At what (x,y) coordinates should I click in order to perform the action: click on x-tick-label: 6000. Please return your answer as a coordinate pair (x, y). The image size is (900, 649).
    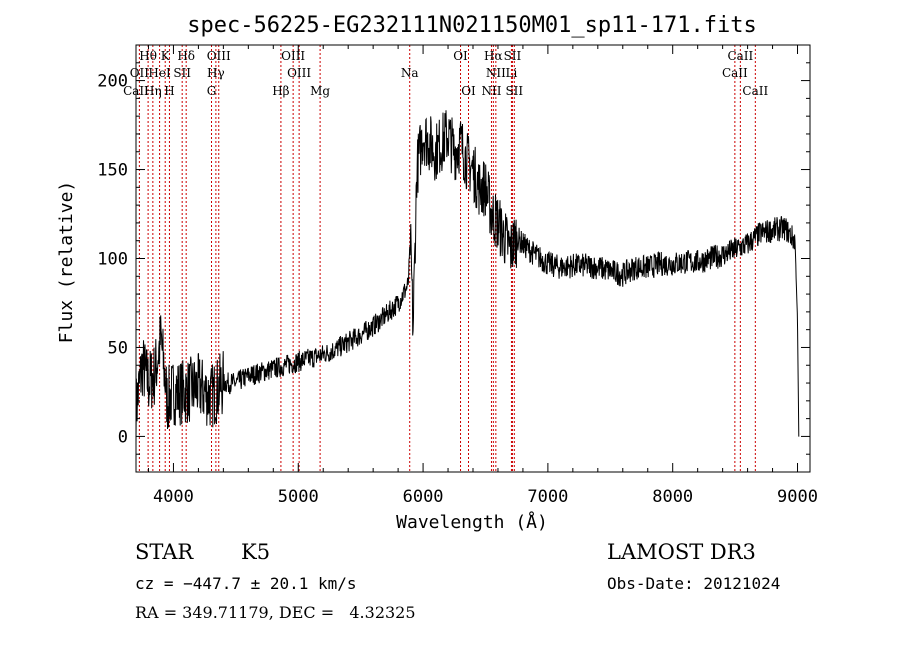
    Looking at the image, I should click on (423, 497).